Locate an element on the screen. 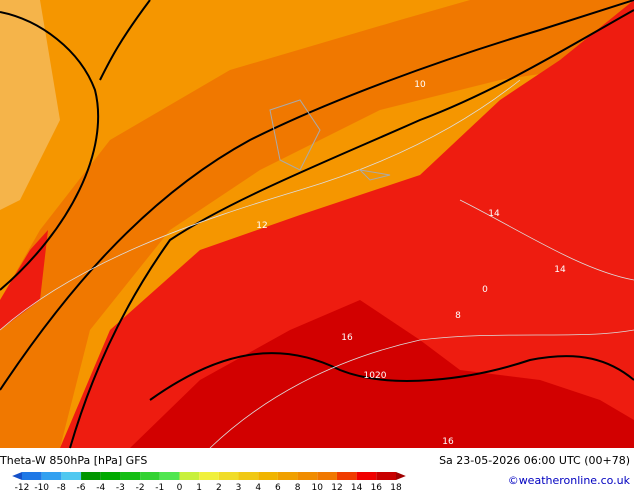  legend-tick-label: 12 is located at coordinates (336, 486).